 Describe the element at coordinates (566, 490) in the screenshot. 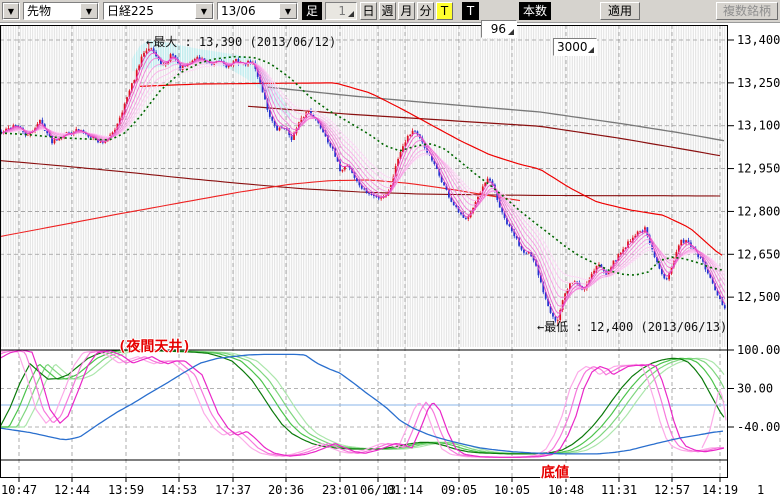

I see `time-axis-label: 10:48` at that location.